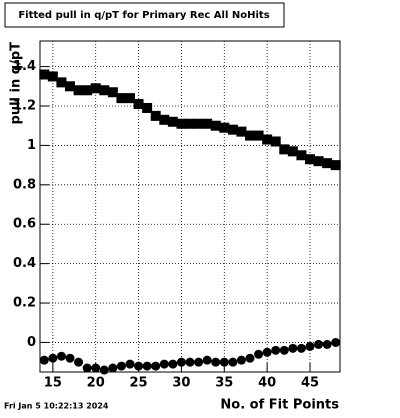  Describe the element at coordinates (24, 263) in the screenshot. I see `y-tick-label: 0.4` at that location.